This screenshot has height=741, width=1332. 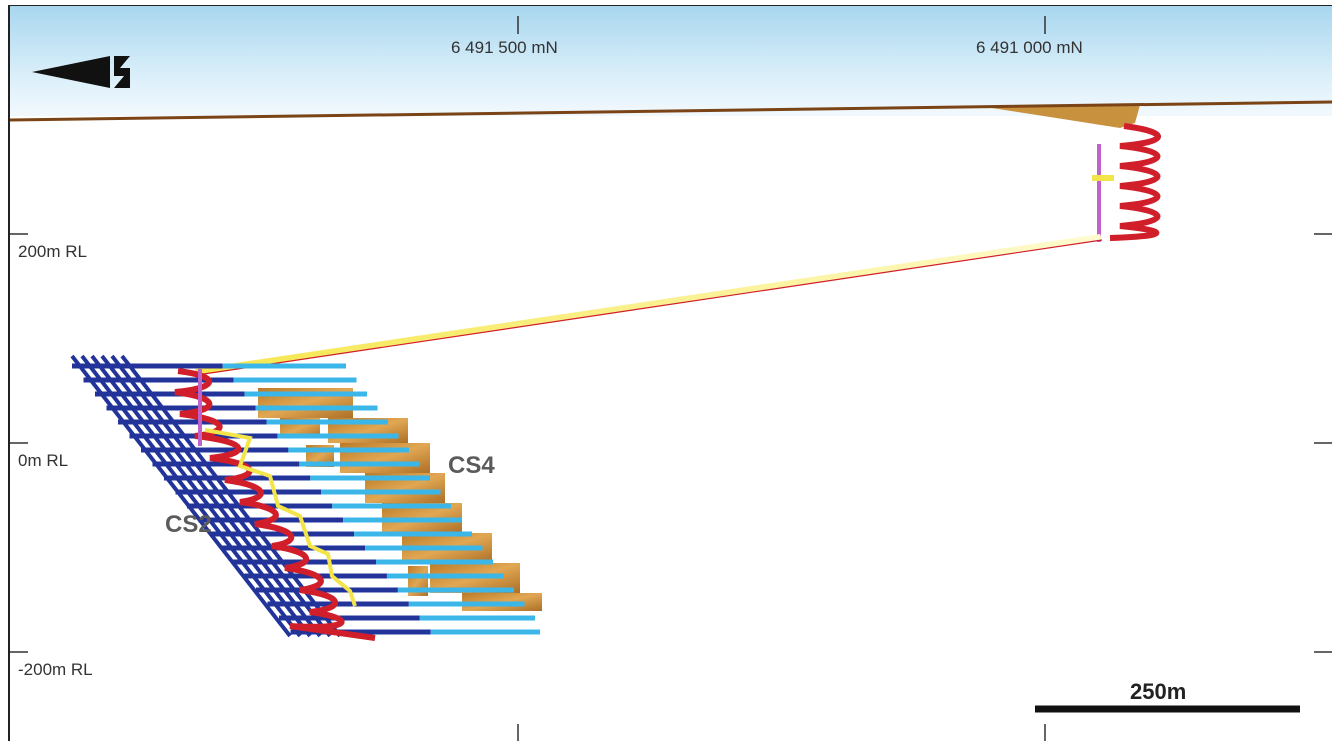 I want to click on north-arrow, so click(x=81, y=72).